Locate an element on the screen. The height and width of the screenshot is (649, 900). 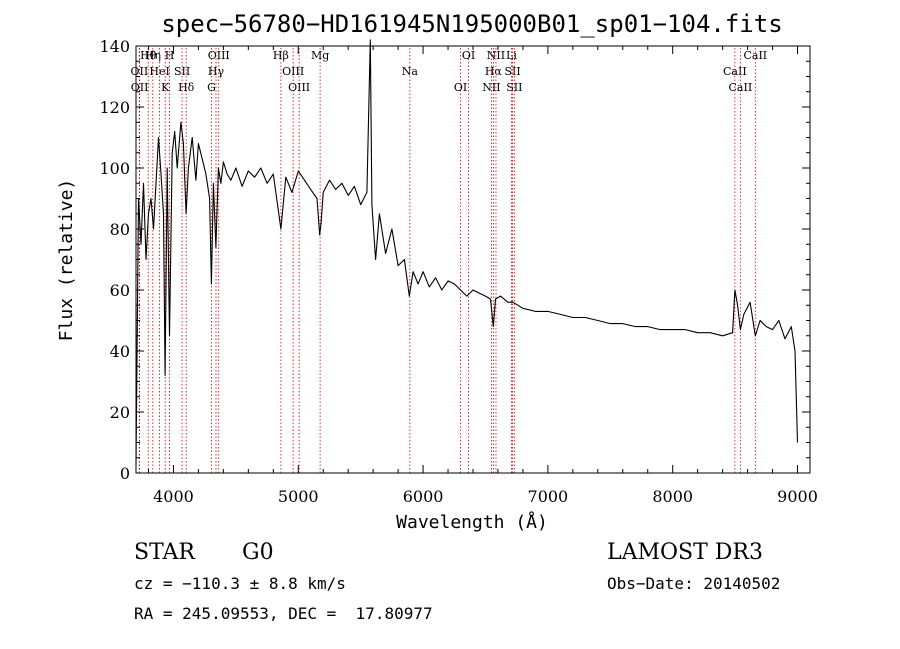
line-marker-label: G is located at coordinates (211, 87).